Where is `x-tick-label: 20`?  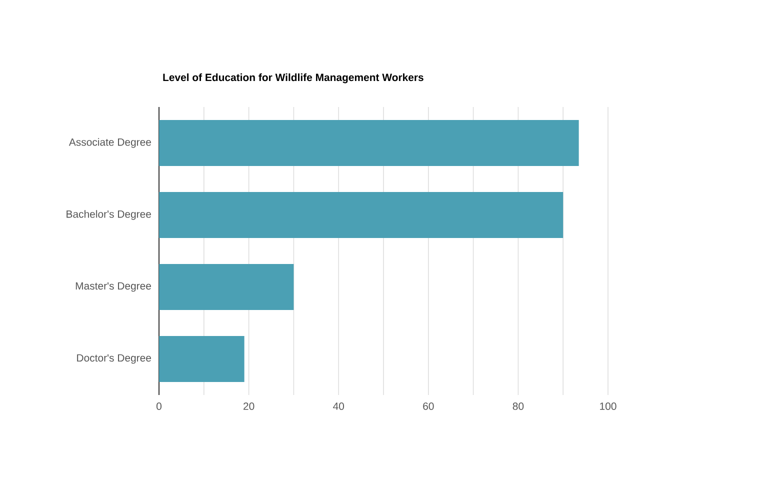
x-tick-label: 20 is located at coordinates (249, 406).